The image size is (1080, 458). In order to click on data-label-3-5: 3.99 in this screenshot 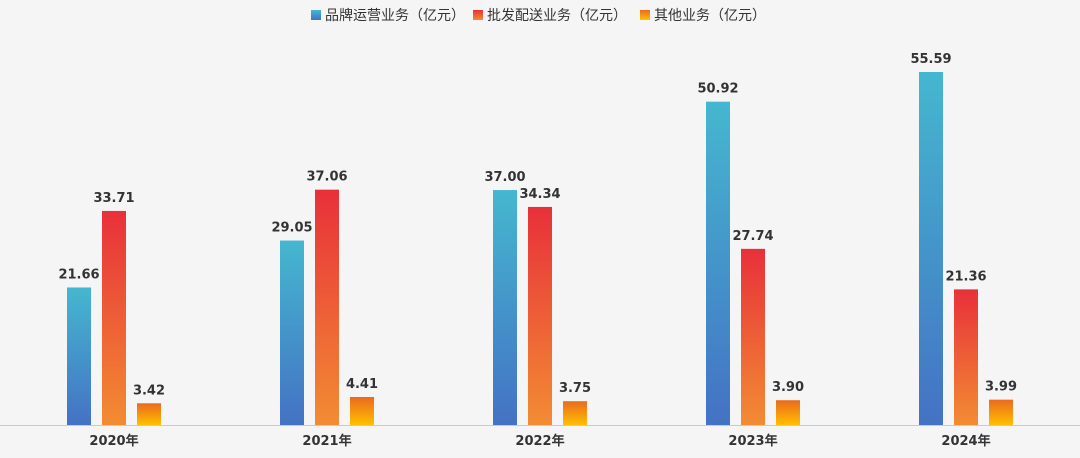, I will do `click(1001, 387)`.